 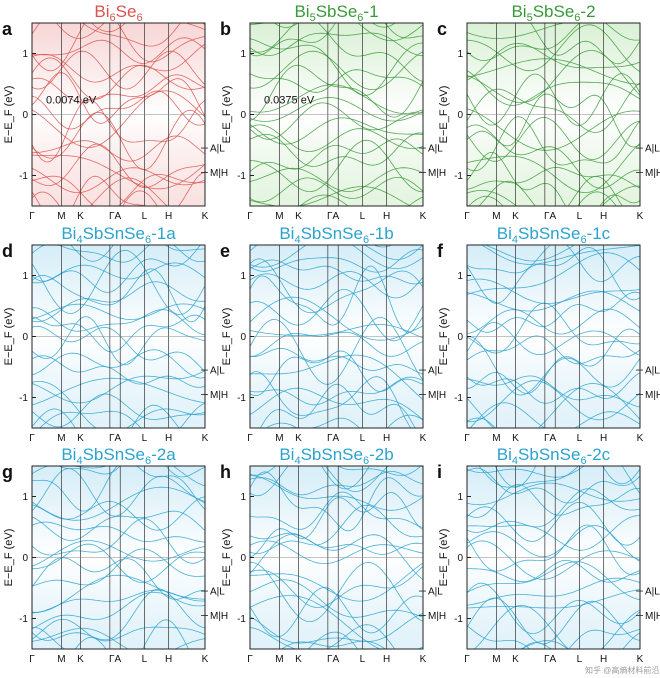 I want to click on y-tick-label: 0, so click(x=25, y=558).